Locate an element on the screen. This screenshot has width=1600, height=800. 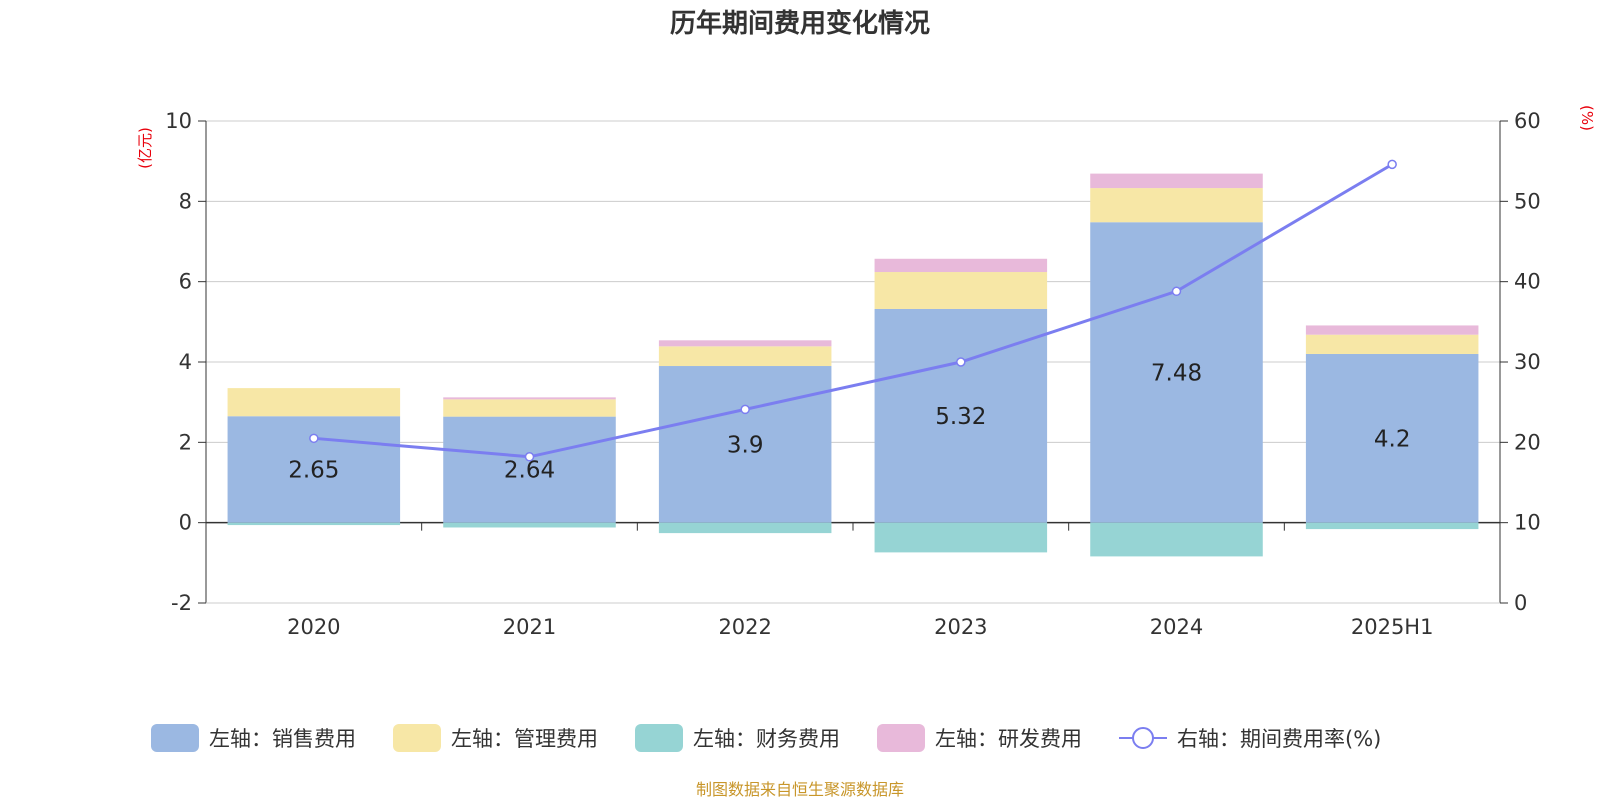
data-label: 5.32 is located at coordinates (960, 417).